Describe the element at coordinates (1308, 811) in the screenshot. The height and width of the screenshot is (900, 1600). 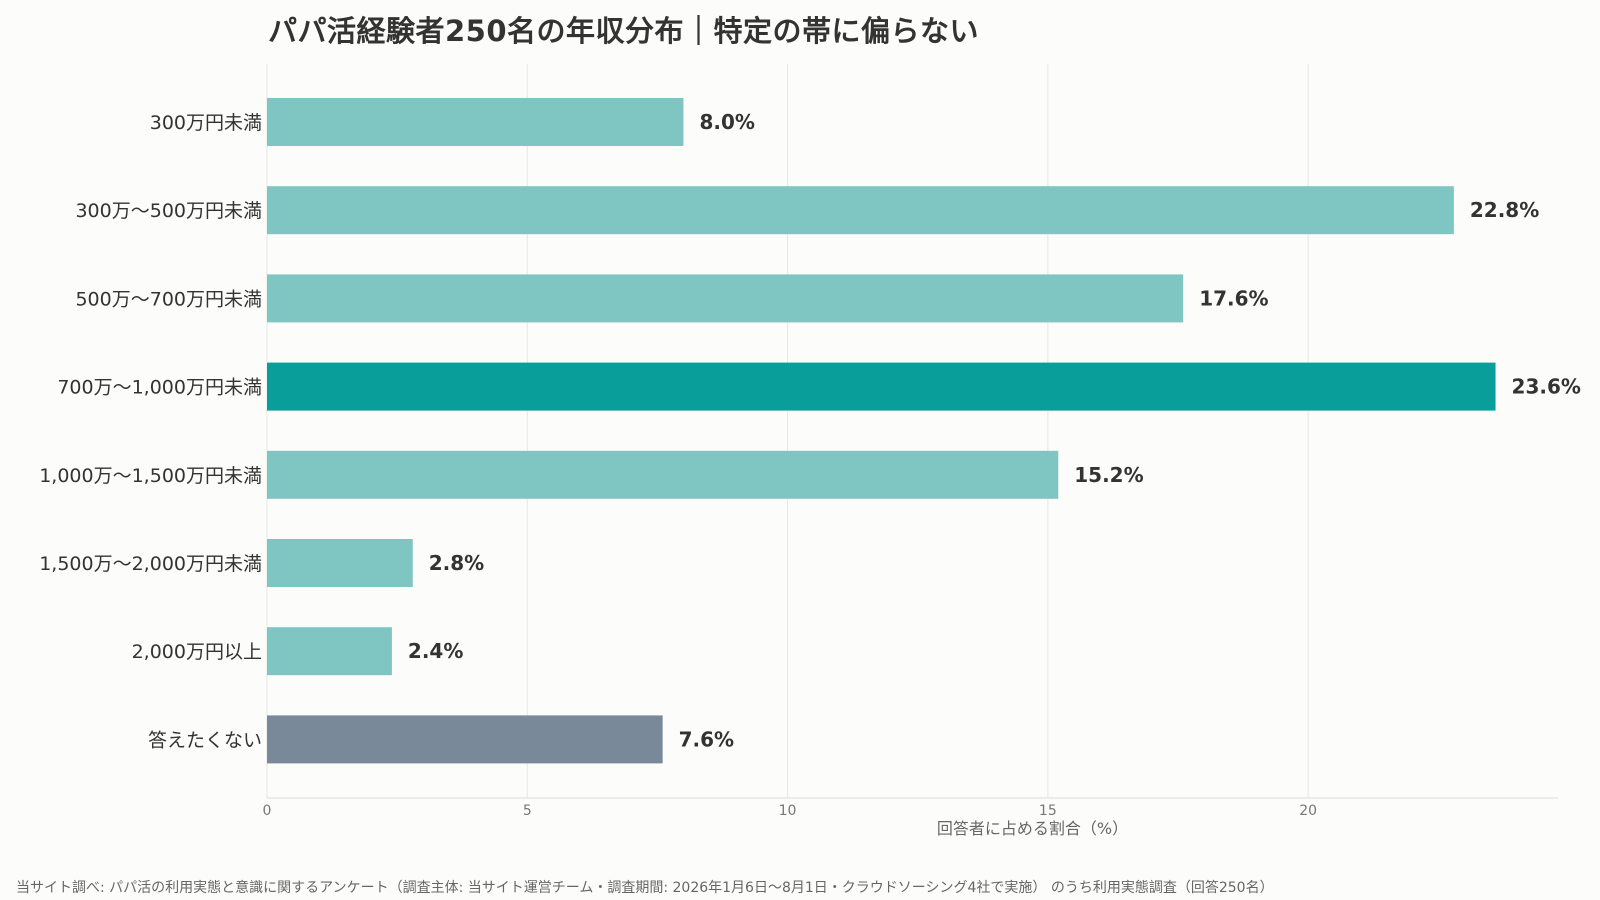
I see `x-tick-label: 20` at that location.